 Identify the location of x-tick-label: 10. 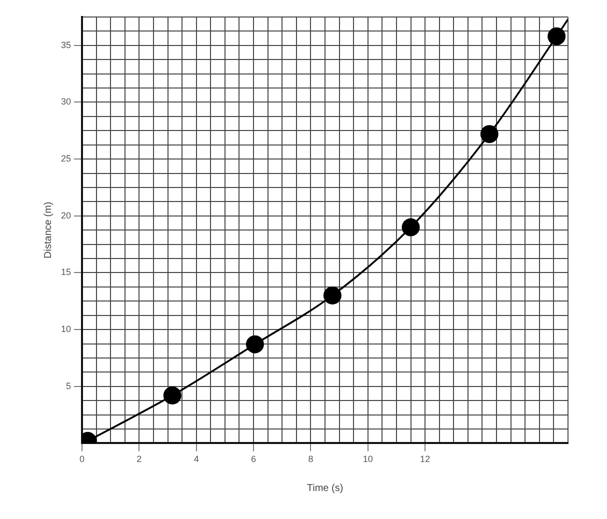
(367, 459).